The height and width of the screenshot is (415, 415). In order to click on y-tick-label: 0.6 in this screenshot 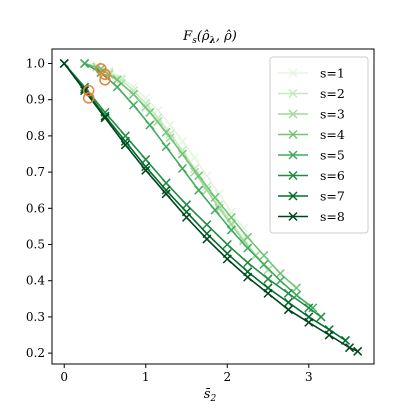, I will do `click(35, 208)`.